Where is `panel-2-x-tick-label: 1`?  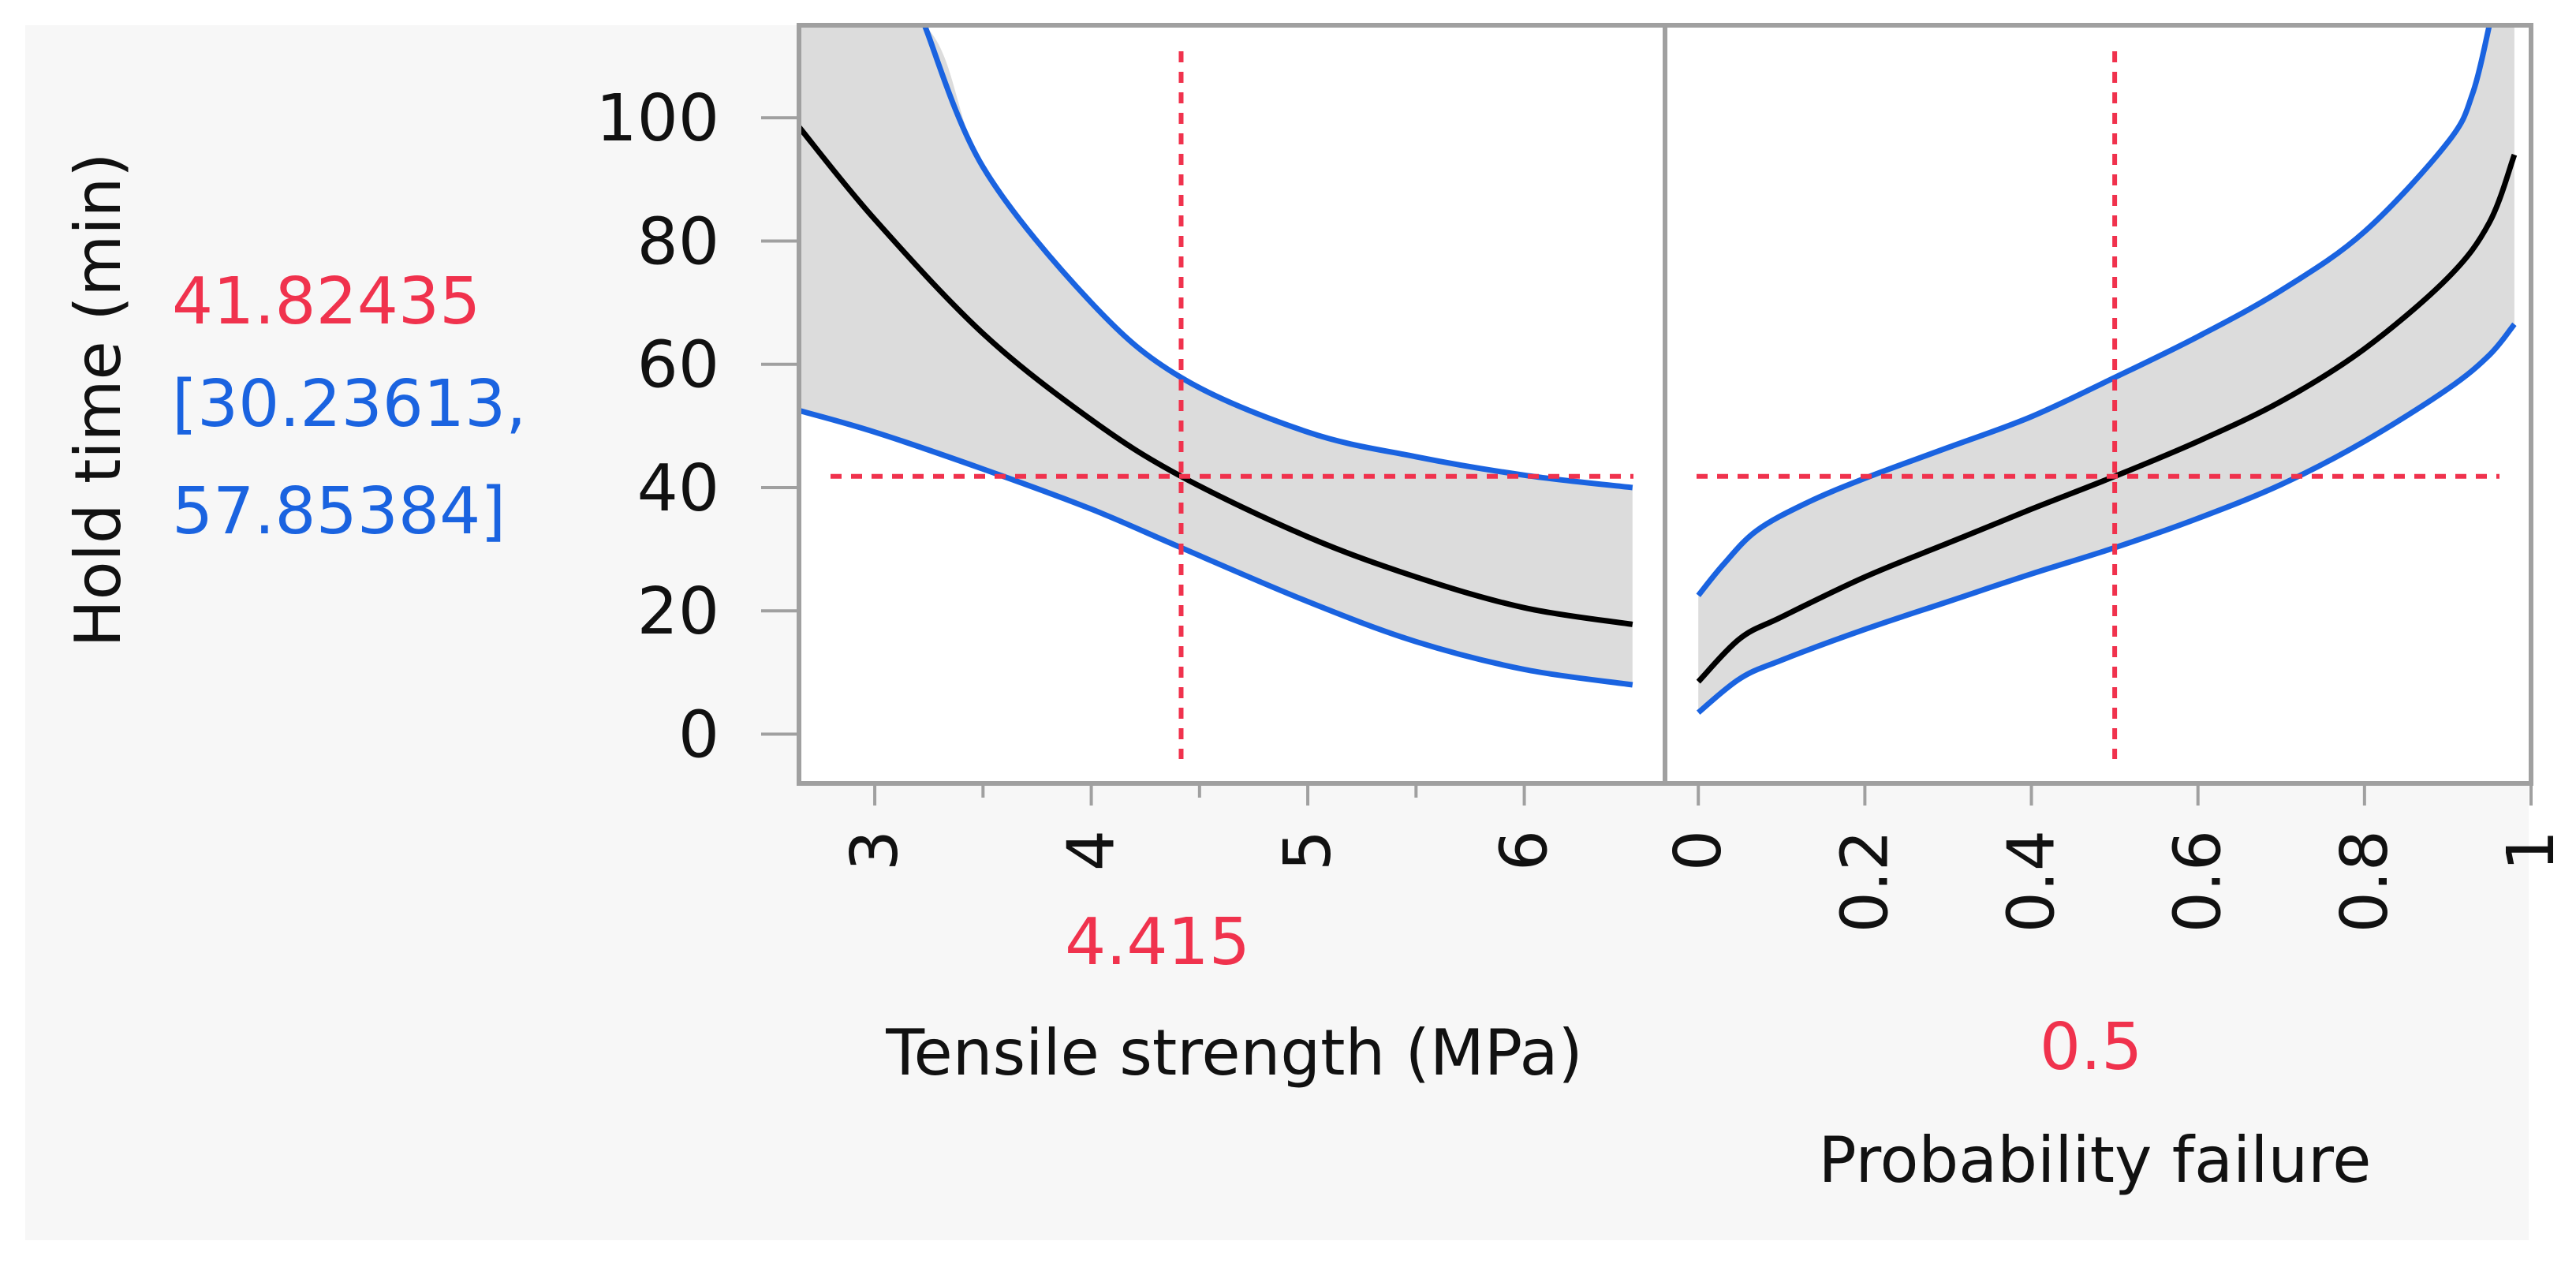
panel-2-x-tick-label: 1 is located at coordinates (2531, 850).